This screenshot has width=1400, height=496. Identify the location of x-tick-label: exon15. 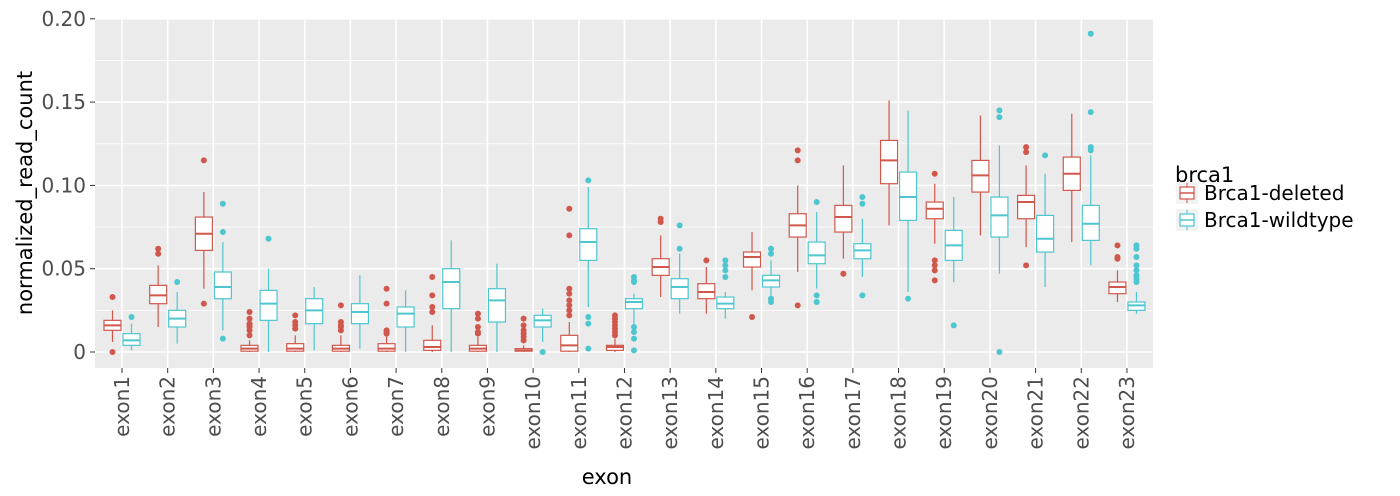
(762, 413).